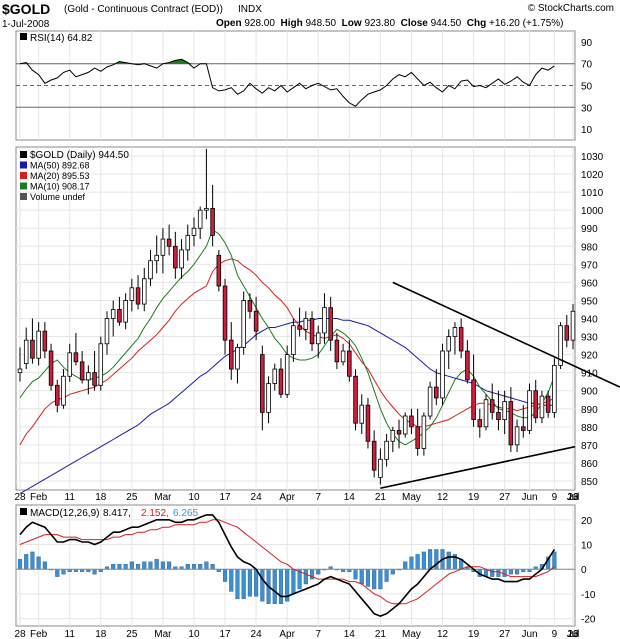 This screenshot has height=639, width=620. What do you see at coordinates (506, 334) in the screenshot?
I see `resistance-trendline` at bounding box center [506, 334].